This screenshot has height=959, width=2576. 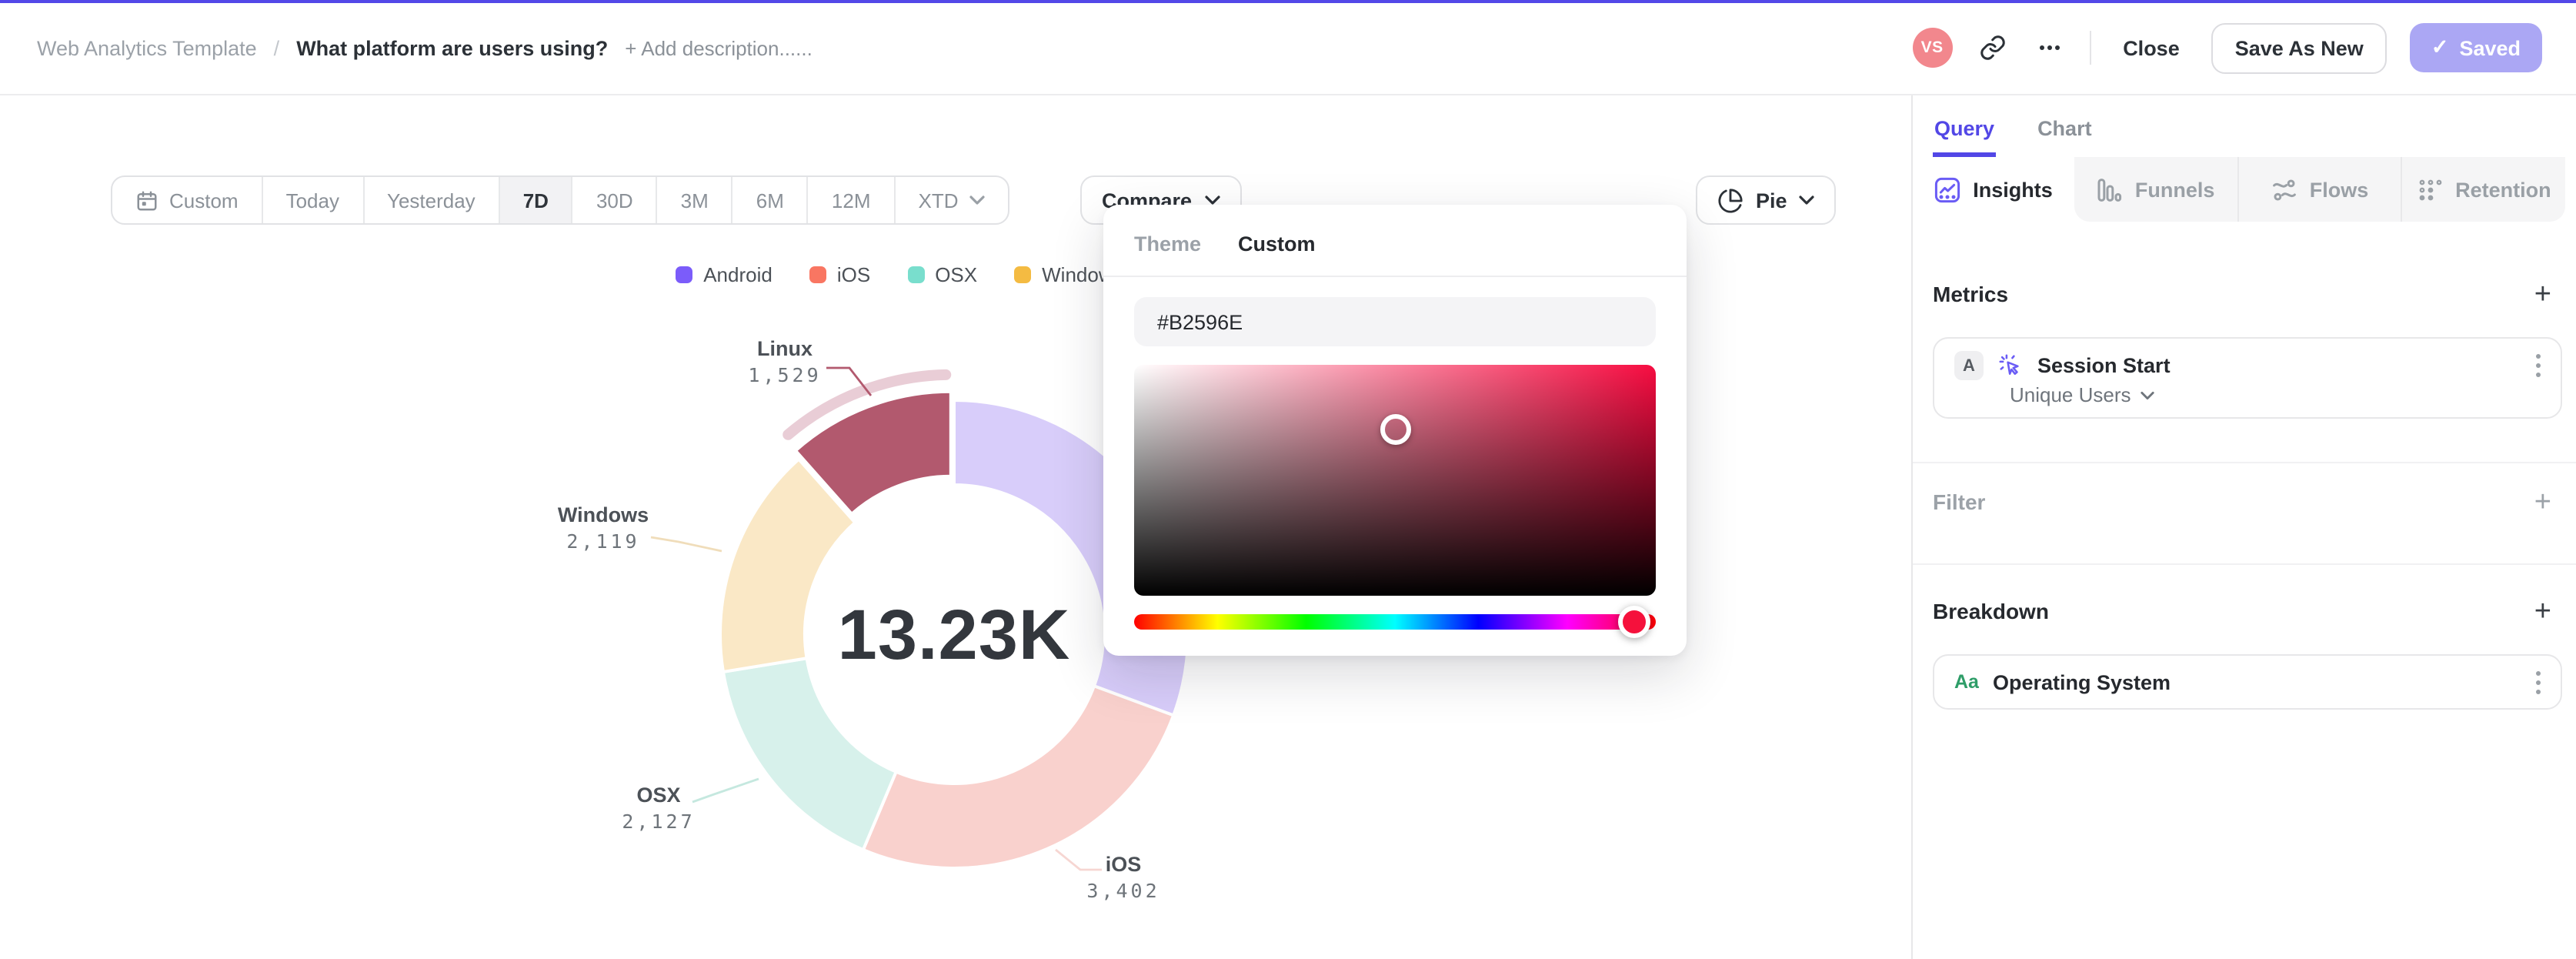 What do you see at coordinates (2490, 47) in the screenshot?
I see `saved-button-label: Saved` at bounding box center [2490, 47].